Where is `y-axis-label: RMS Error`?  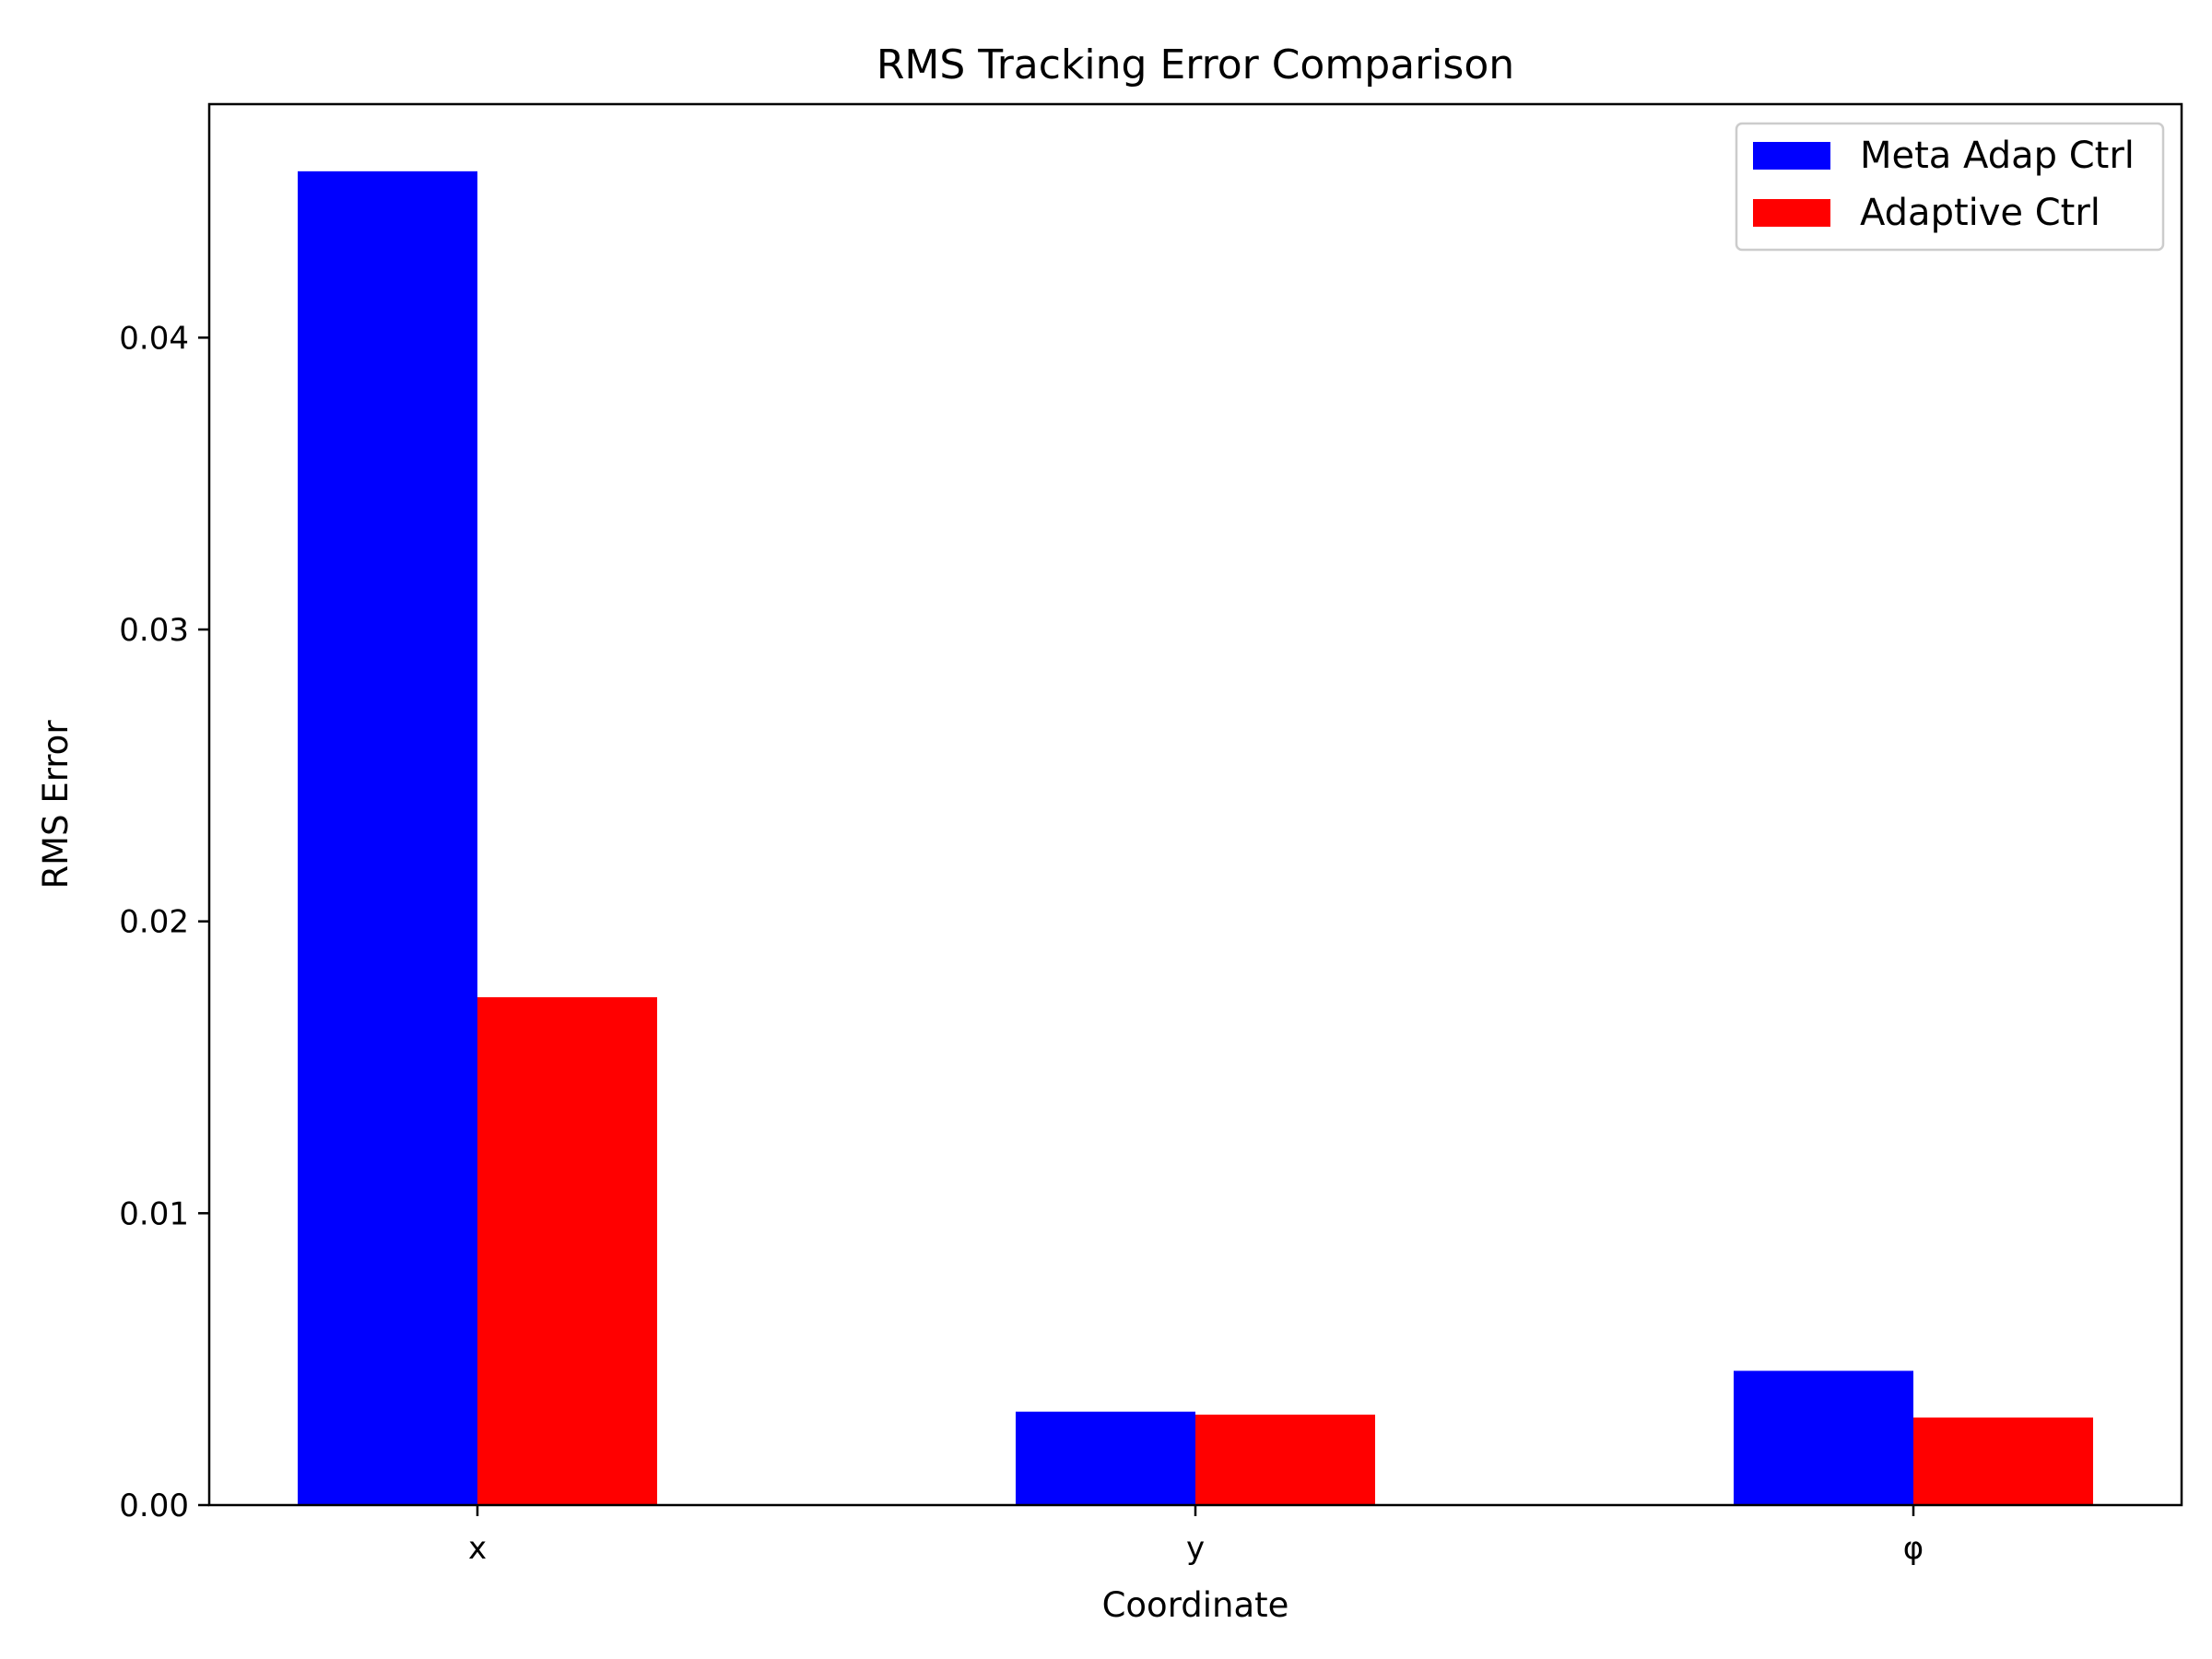 y-axis-label: RMS Error is located at coordinates (56, 804).